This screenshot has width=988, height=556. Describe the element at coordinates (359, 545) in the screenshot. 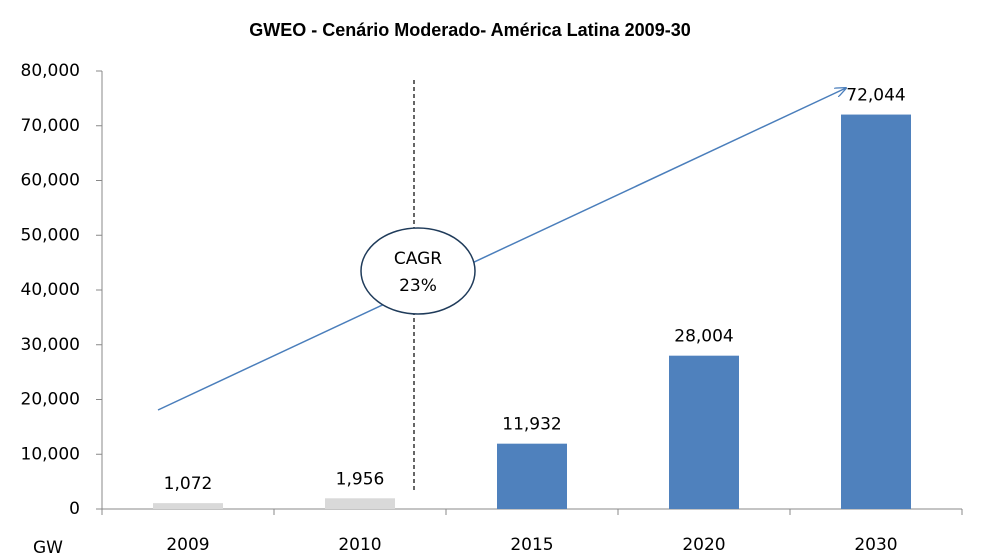

I see `x-tick-label: 2010` at that location.